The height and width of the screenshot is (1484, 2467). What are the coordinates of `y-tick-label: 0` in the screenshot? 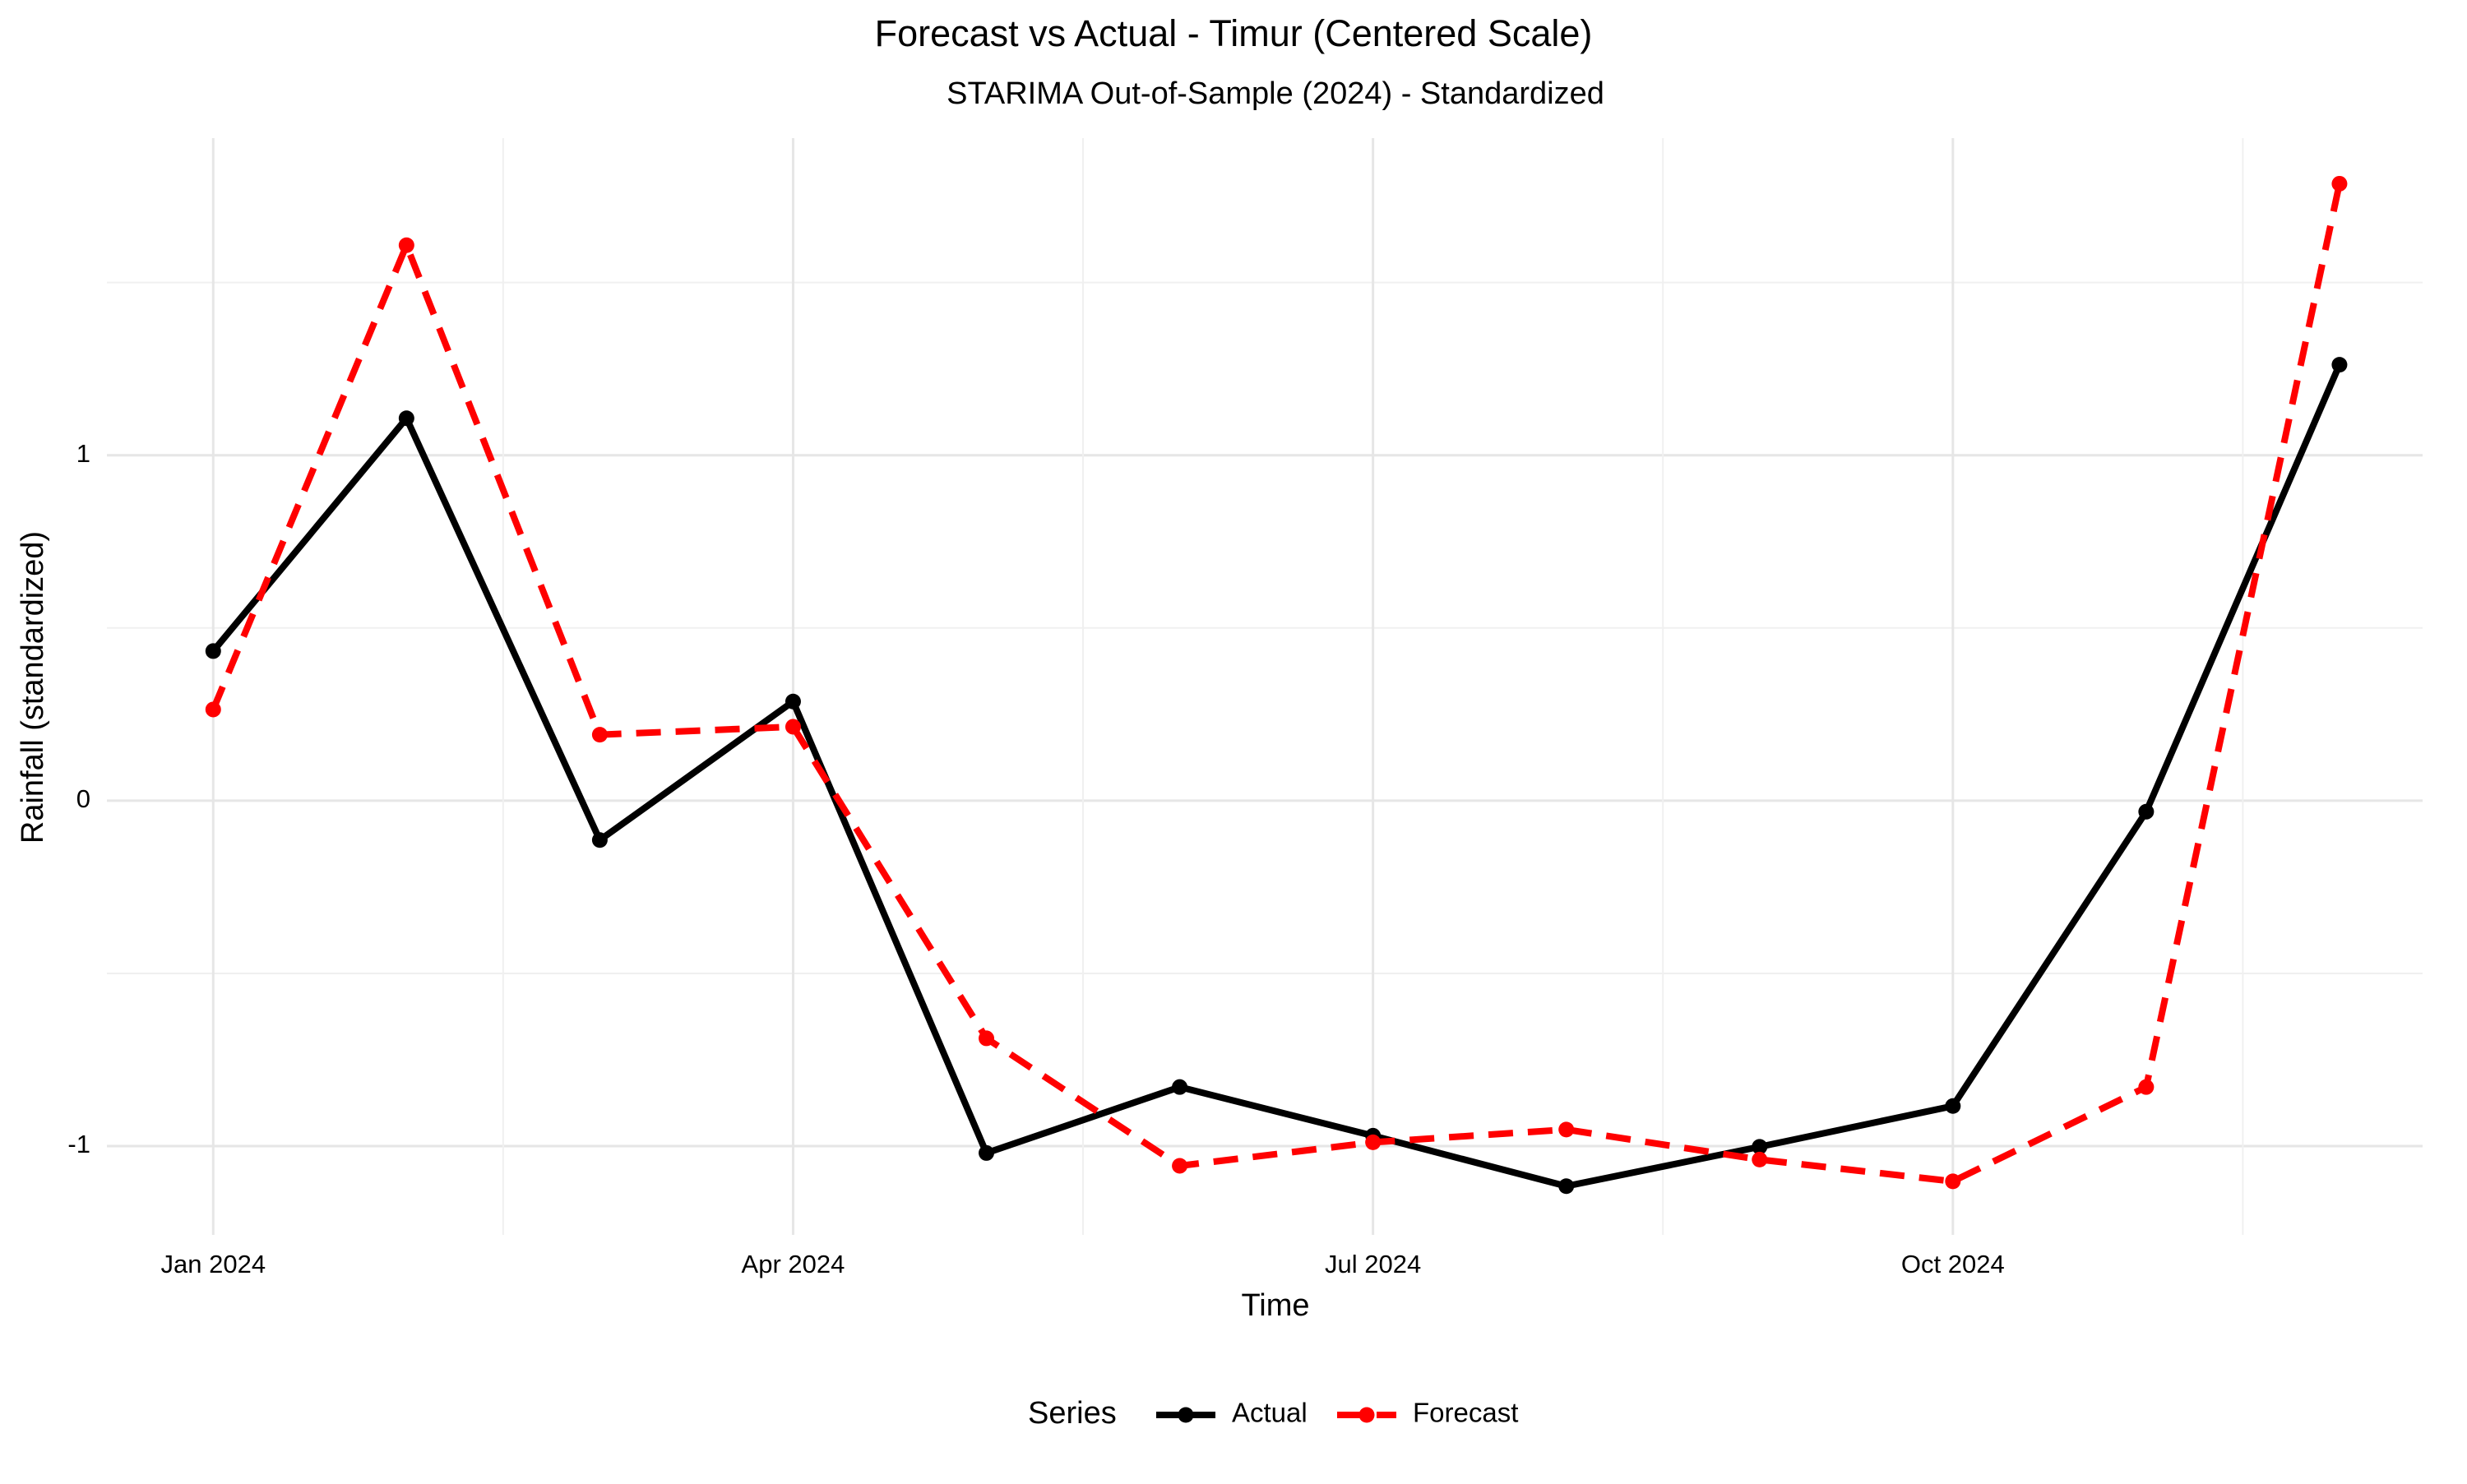 It's located at (83, 798).